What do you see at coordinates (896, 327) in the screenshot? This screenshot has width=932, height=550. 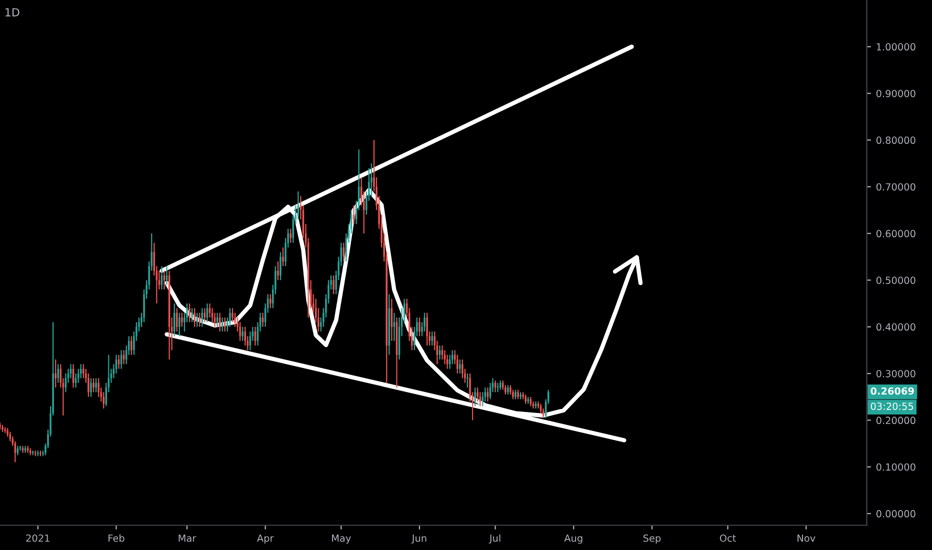 I see `y-tick-label: 0.40000` at bounding box center [896, 327].